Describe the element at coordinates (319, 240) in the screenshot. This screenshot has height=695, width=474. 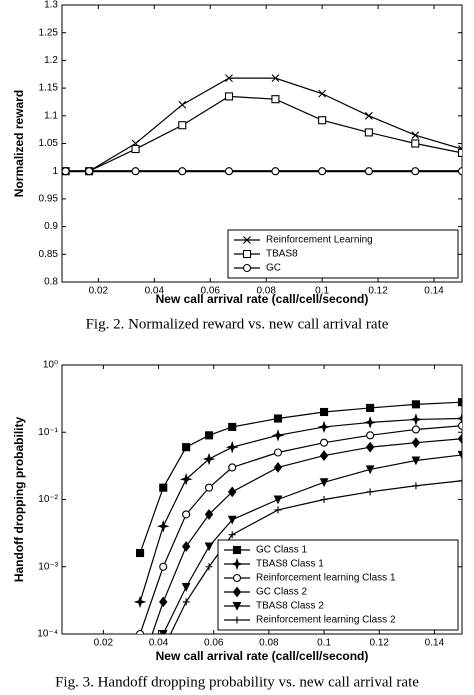
I see `legend-label: Reinforcement Learning` at that location.